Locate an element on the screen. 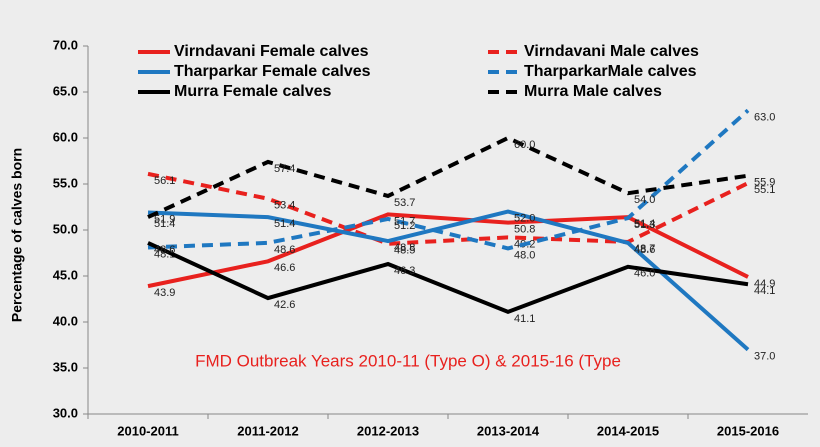 This screenshot has height=447, width=820. y-tick-label: 45.0 is located at coordinates (65, 274).